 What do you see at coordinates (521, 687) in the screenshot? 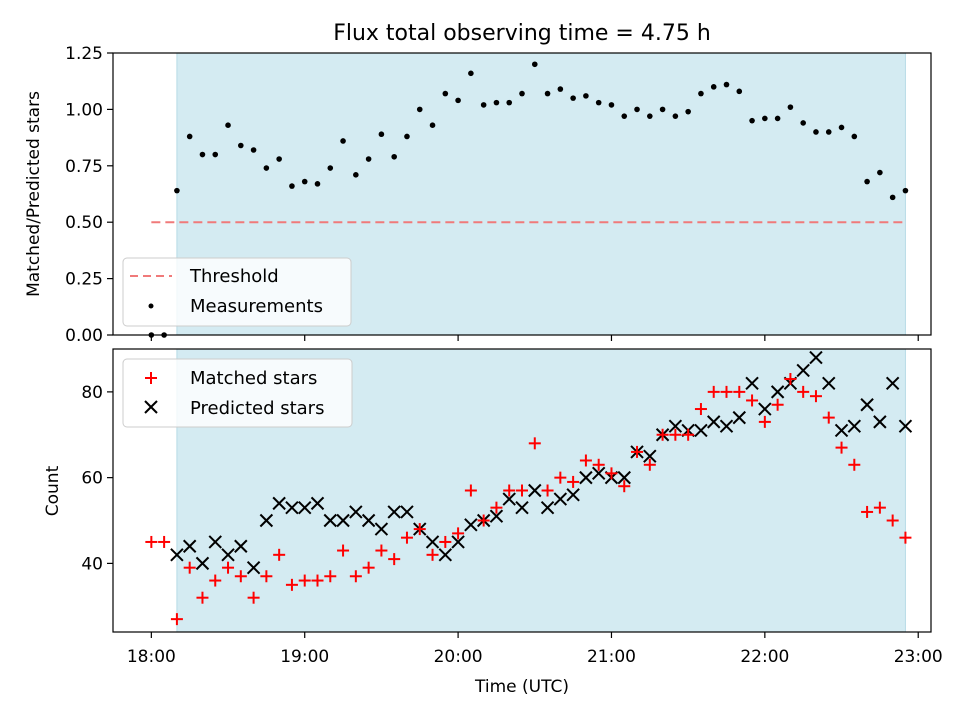
I see `x-axis-label: Time (UTC)` at bounding box center [521, 687].